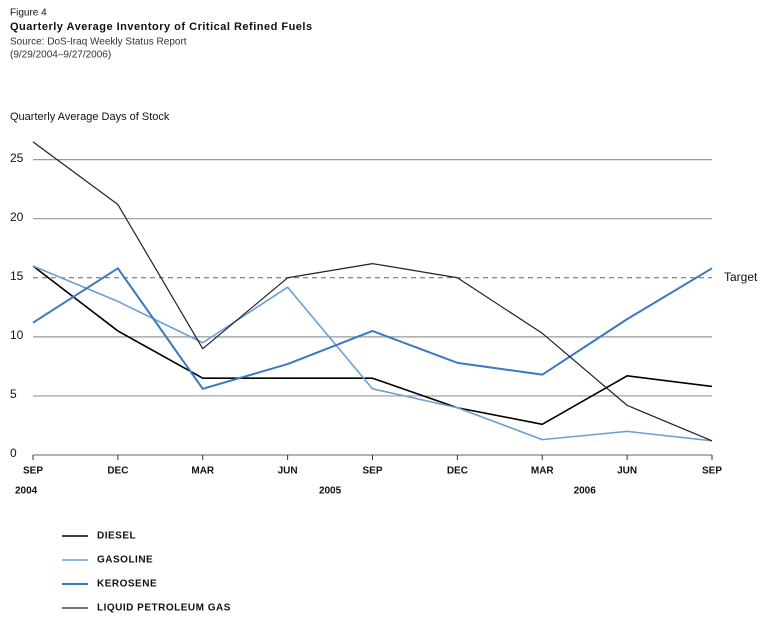 This screenshot has width=769, height=619. What do you see at coordinates (125, 560) in the screenshot?
I see `legend-label: GASOLINE` at bounding box center [125, 560].